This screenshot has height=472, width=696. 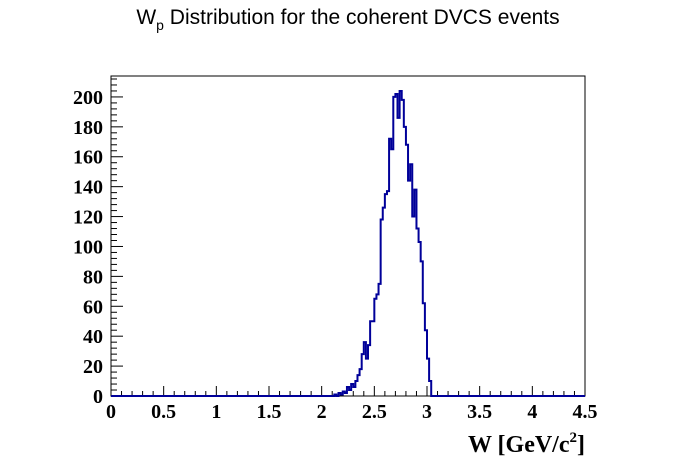 What do you see at coordinates (216, 412) in the screenshot?
I see `x-tick-label: 1` at bounding box center [216, 412].